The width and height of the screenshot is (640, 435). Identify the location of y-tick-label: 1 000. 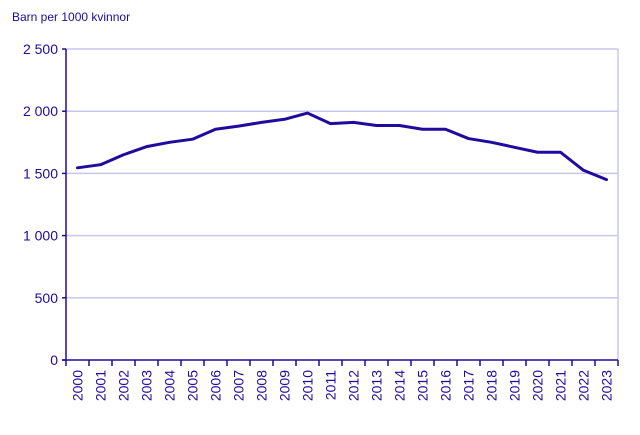
(40, 236).